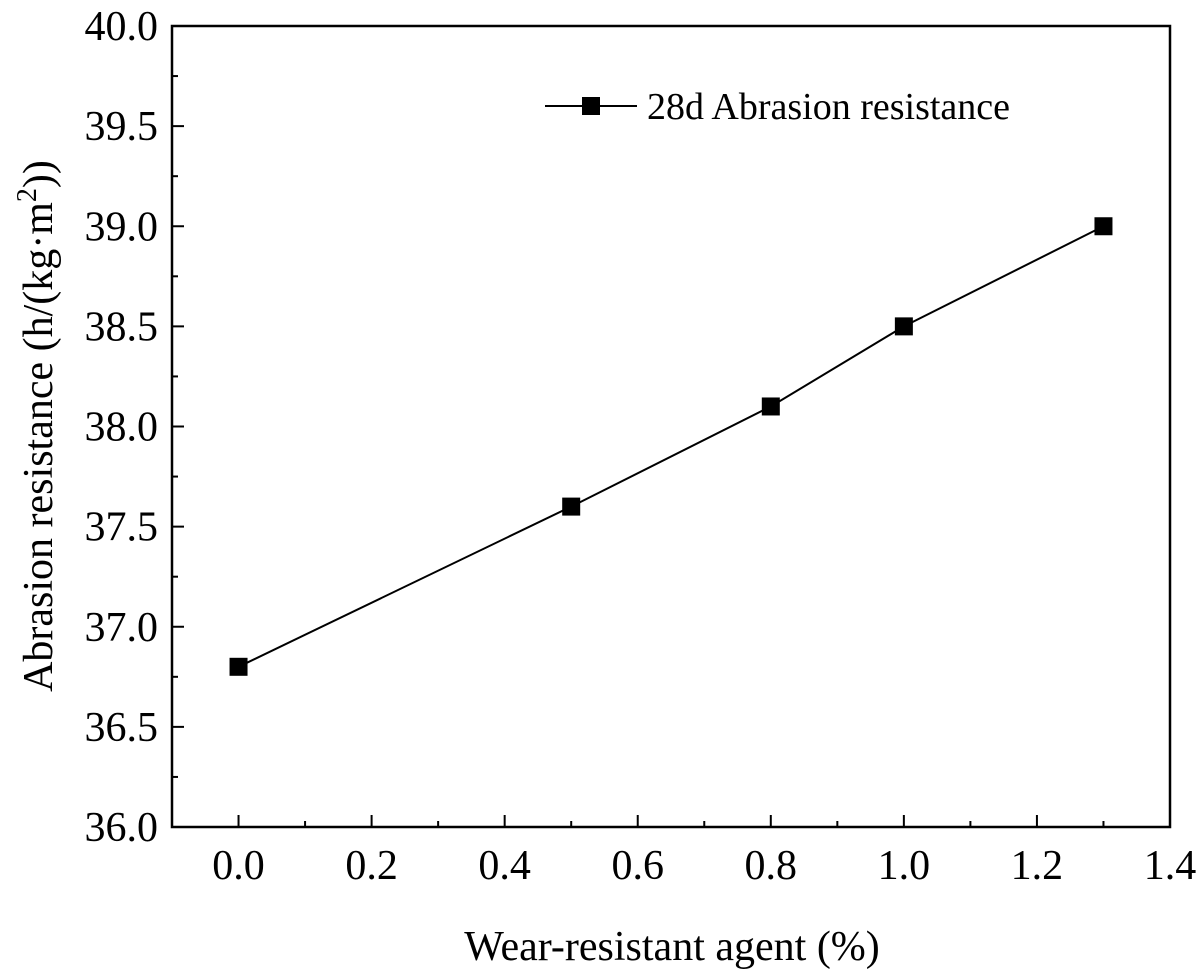 The image size is (1201, 974). What do you see at coordinates (1037, 866) in the screenshot?
I see `x-tick-label: 1.2` at bounding box center [1037, 866].